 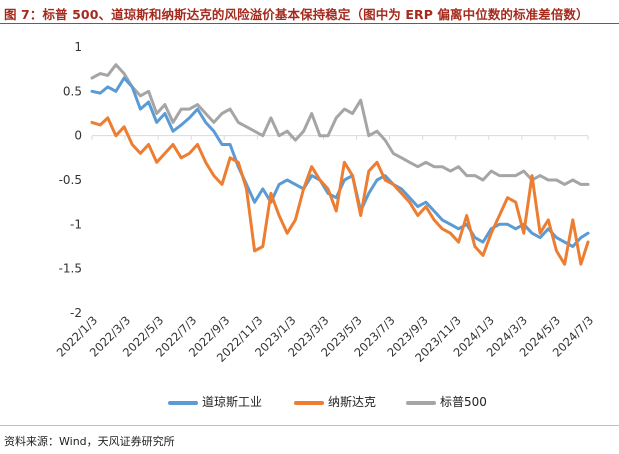 I want to click on y-tick-label: -0.5, so click(x=70, y=180).